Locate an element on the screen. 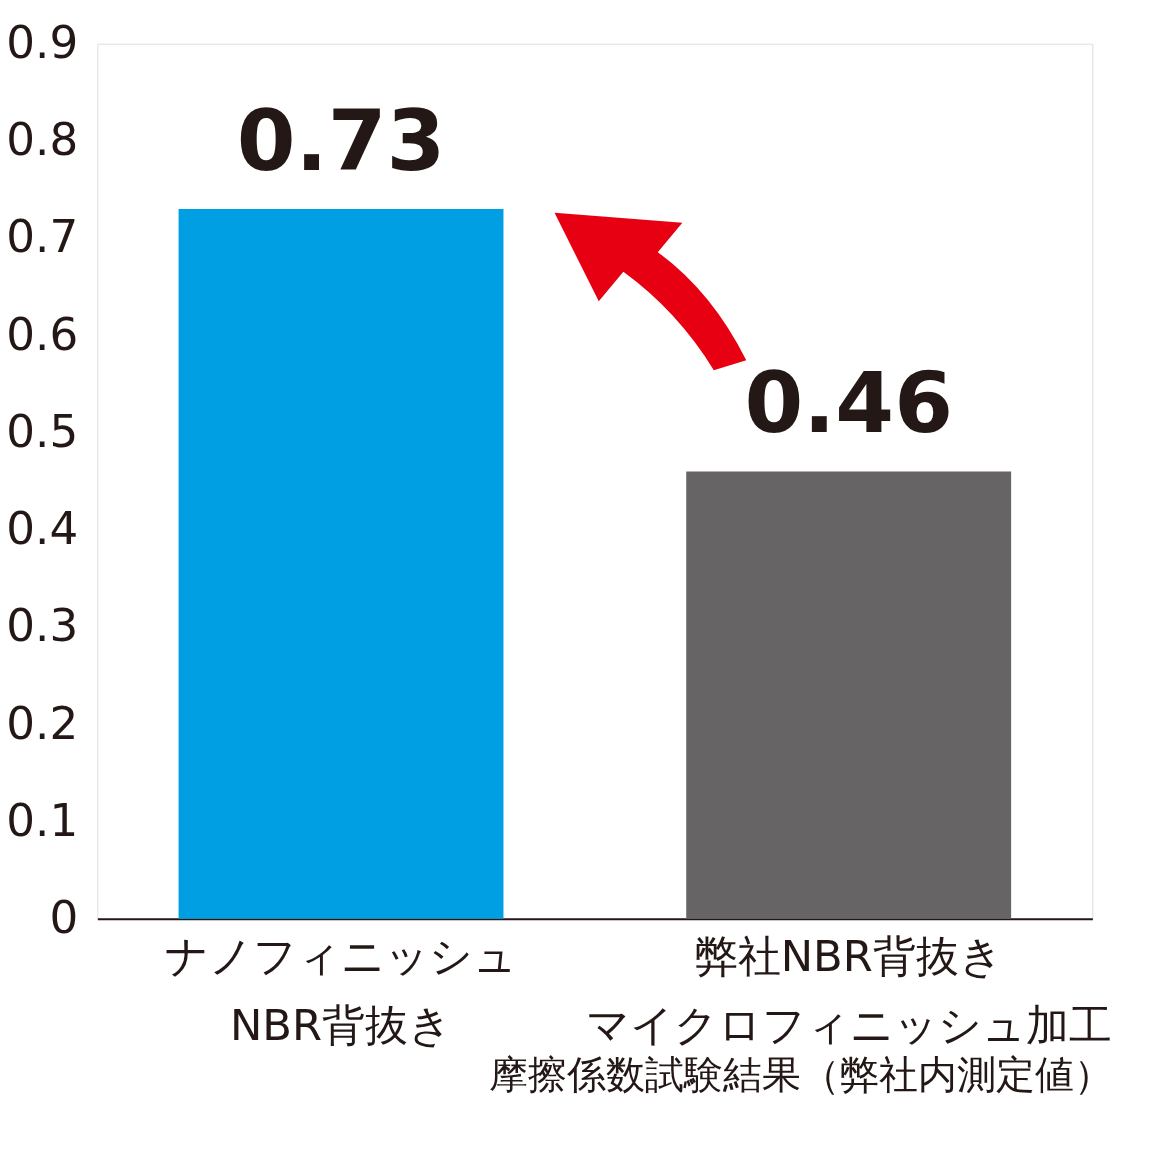  y-tick-label: 0.8 is located at coordinates (42, 140).